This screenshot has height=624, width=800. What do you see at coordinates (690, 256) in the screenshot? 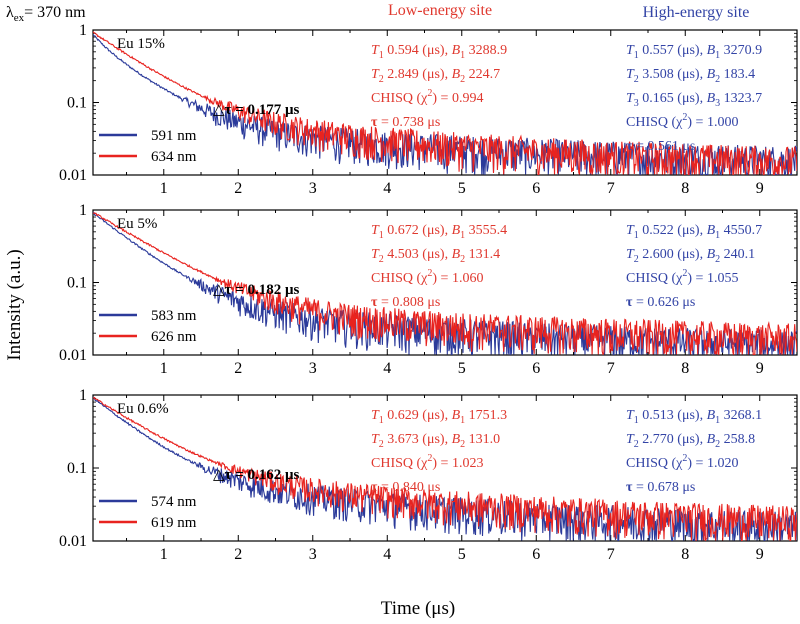
I see `high-site-fit-line: T2 2.600 (μs), B2 240.1` at bounding box center [690, 256].